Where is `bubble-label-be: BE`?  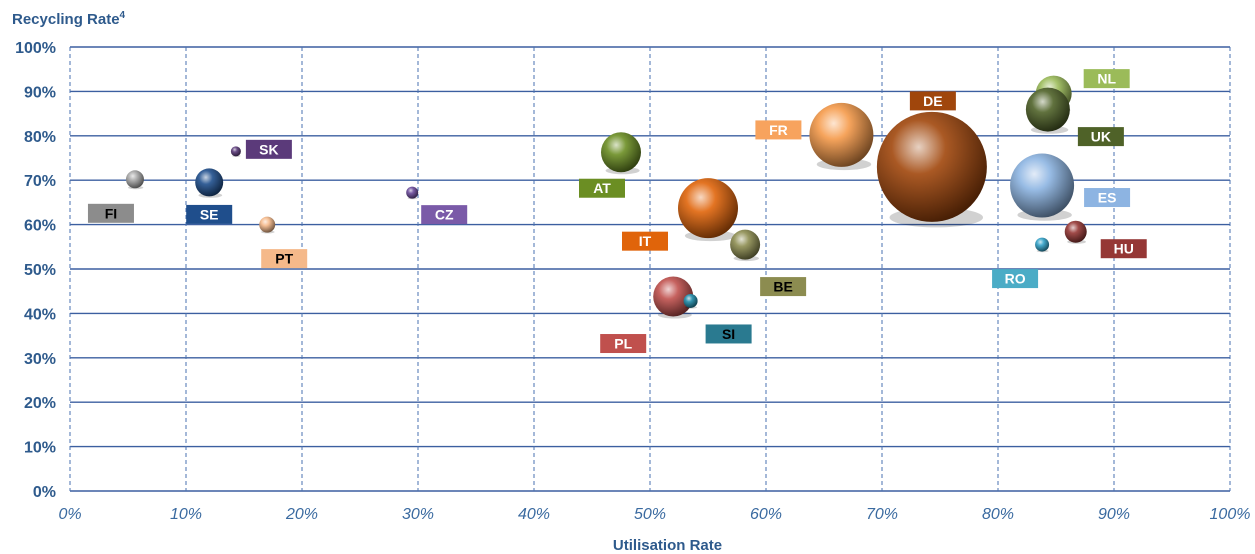
bubble-label-be: BE is located at coordinates (783, 287).